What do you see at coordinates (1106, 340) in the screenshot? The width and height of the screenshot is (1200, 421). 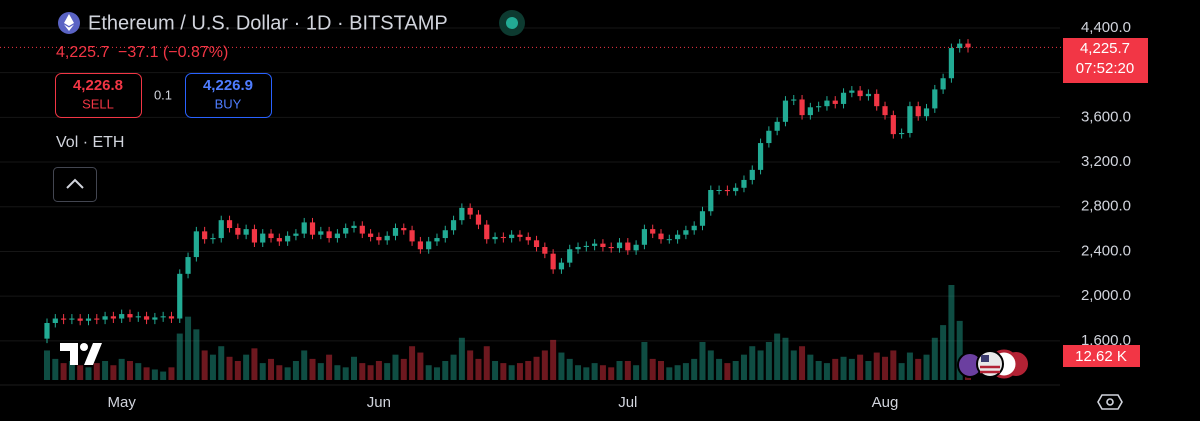 I see `y-tick-label: 1,600.0` at bounding box center [1106, 340].